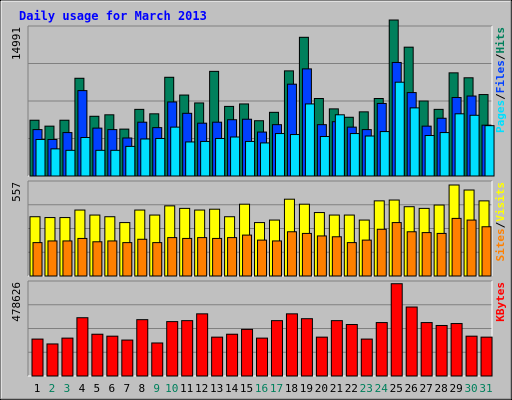 The width and height of the screenshot is (512, 400). What do you see at coordinates (485, 388) in the screenshot?
I see `x-tick-label-day-31: 31` at bounding box center [485, 388].